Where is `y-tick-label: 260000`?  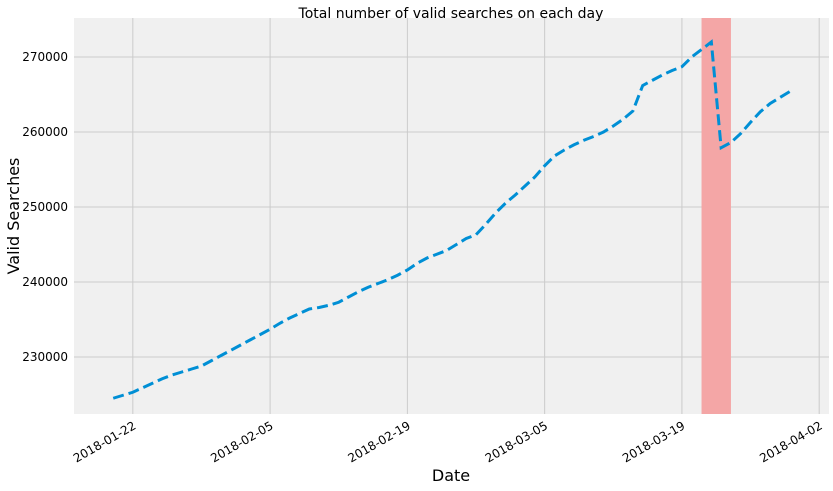
y-tick-label: 260000 is located at coordinates (45, 132).